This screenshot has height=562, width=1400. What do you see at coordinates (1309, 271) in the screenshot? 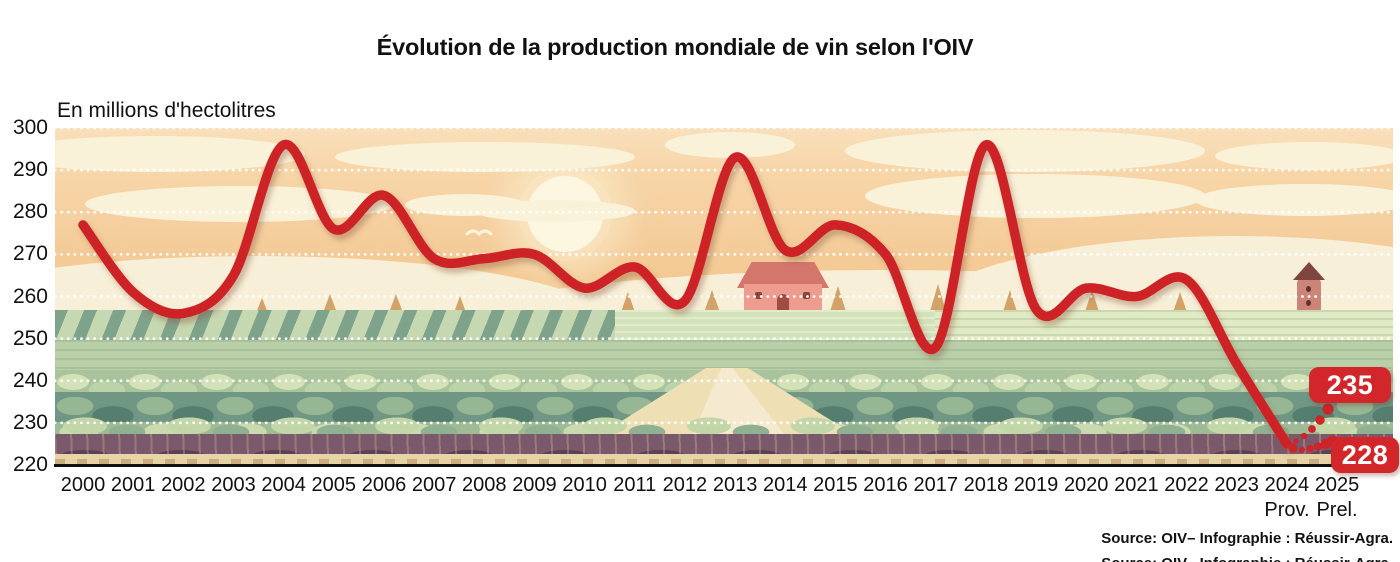
I see `tower-roof` at bounding box center [1309, 271].